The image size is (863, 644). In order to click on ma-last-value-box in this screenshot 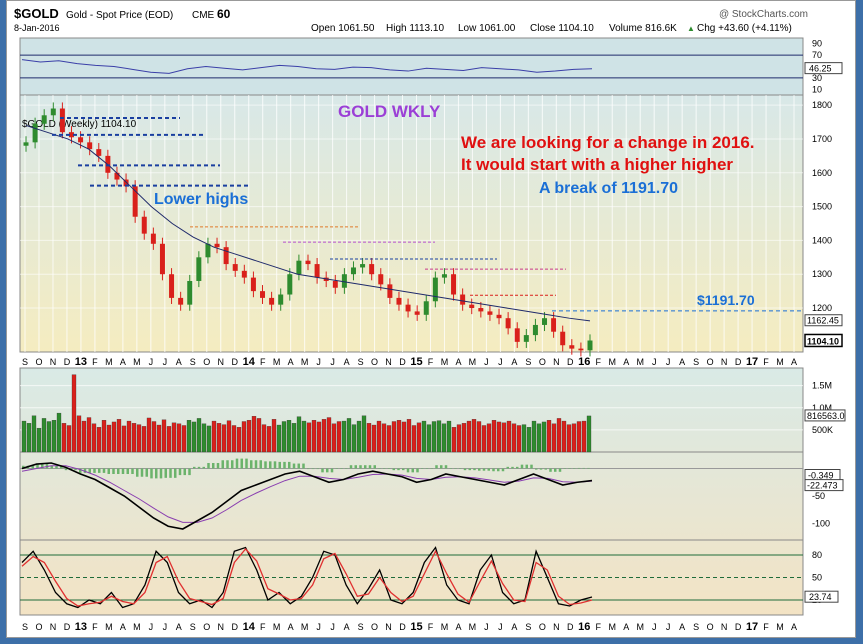, I will do `click(823, 320)`.